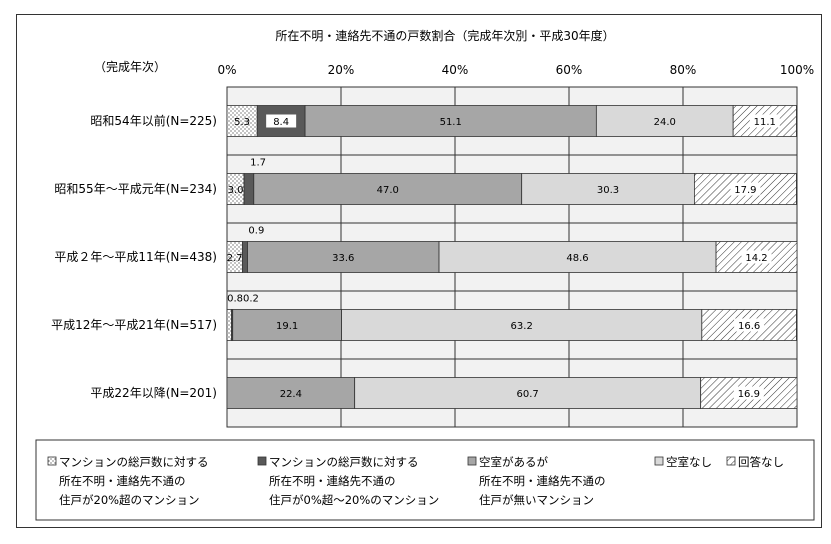 Image resolution: width=831 pixels, height=544 pixels. I want to click on data-label: 17.9, so click(745, 190).